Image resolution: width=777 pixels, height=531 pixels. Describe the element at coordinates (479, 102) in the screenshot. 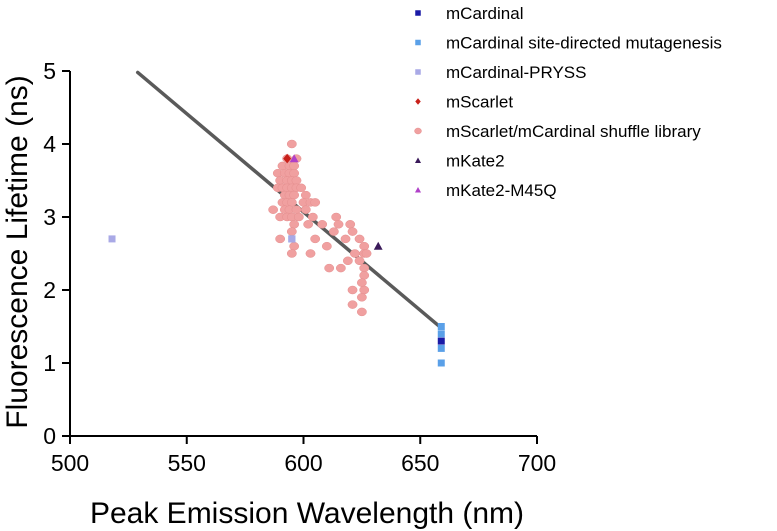

I see `legend-label: mScarlet` at that location.